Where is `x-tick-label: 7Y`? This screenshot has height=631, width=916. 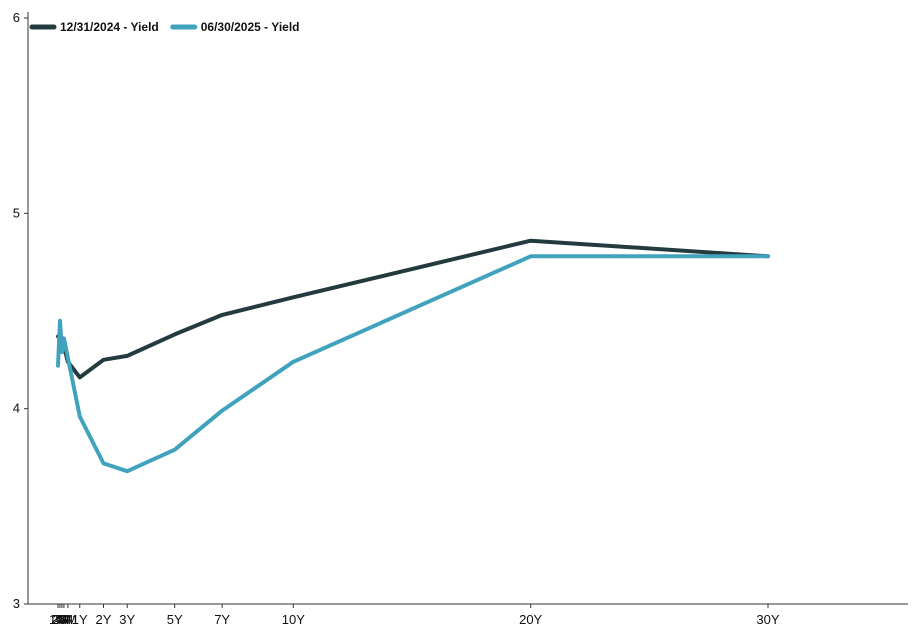
x-tick-label: 7Y is located at coordinates (222, 619).